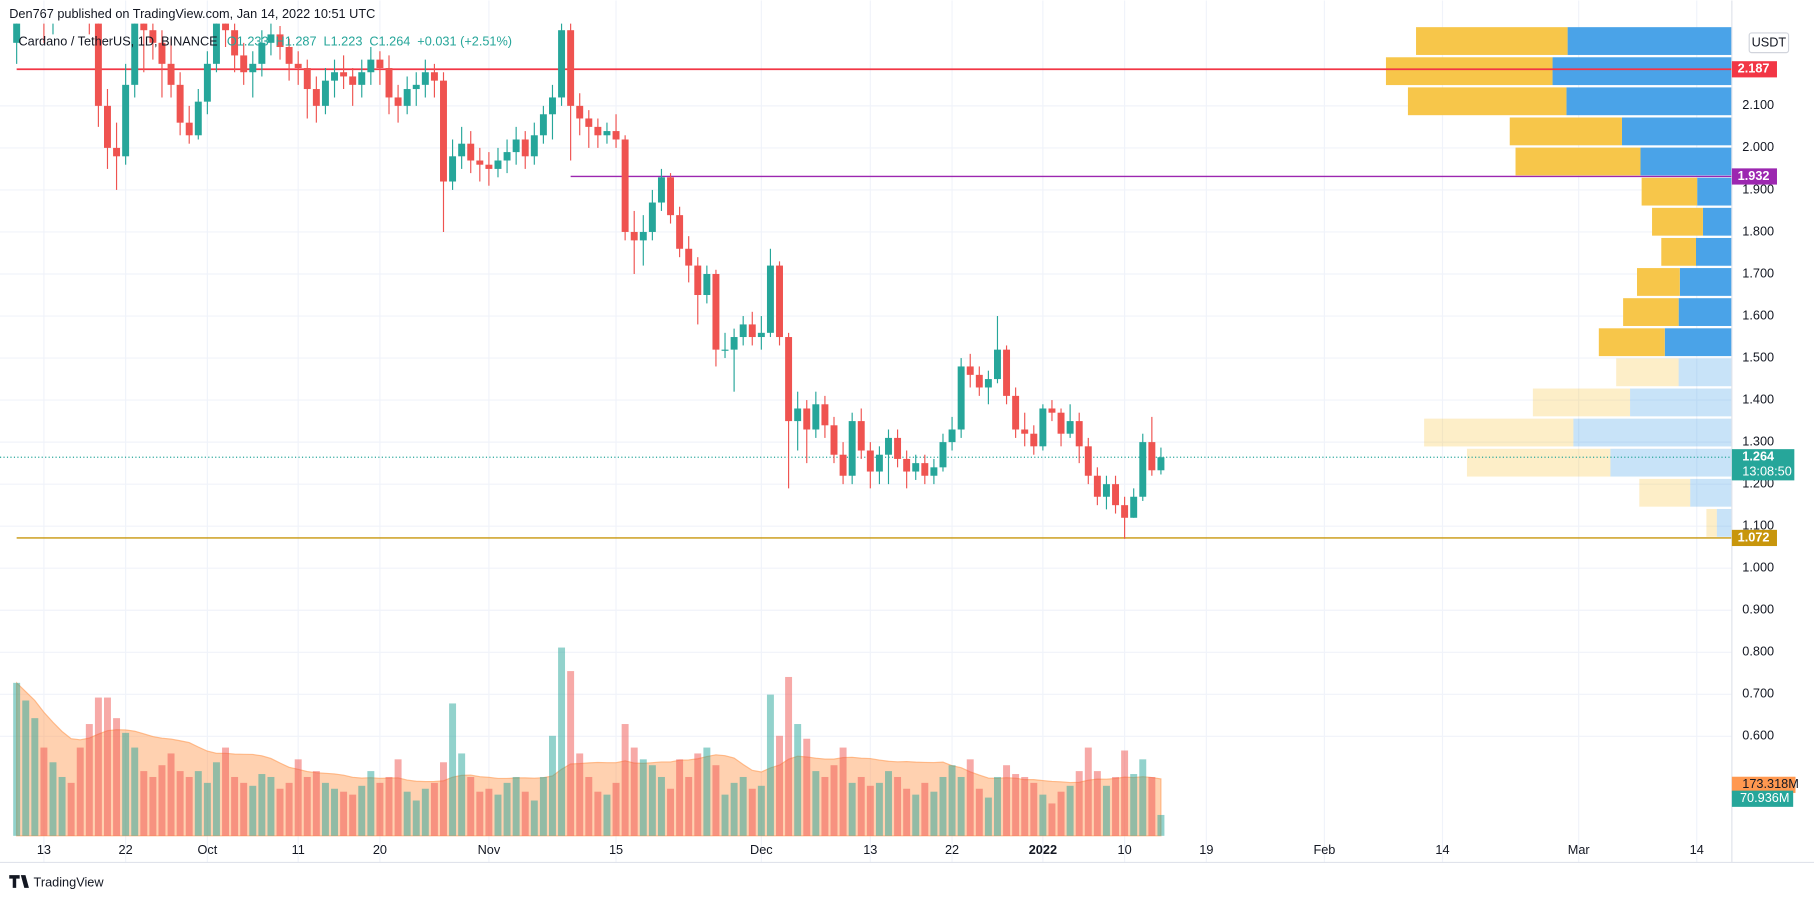 Image resolution: width=1814 pixels, height=900 pixels. I want to click on level-label: 1.072, so click(1754, 536).